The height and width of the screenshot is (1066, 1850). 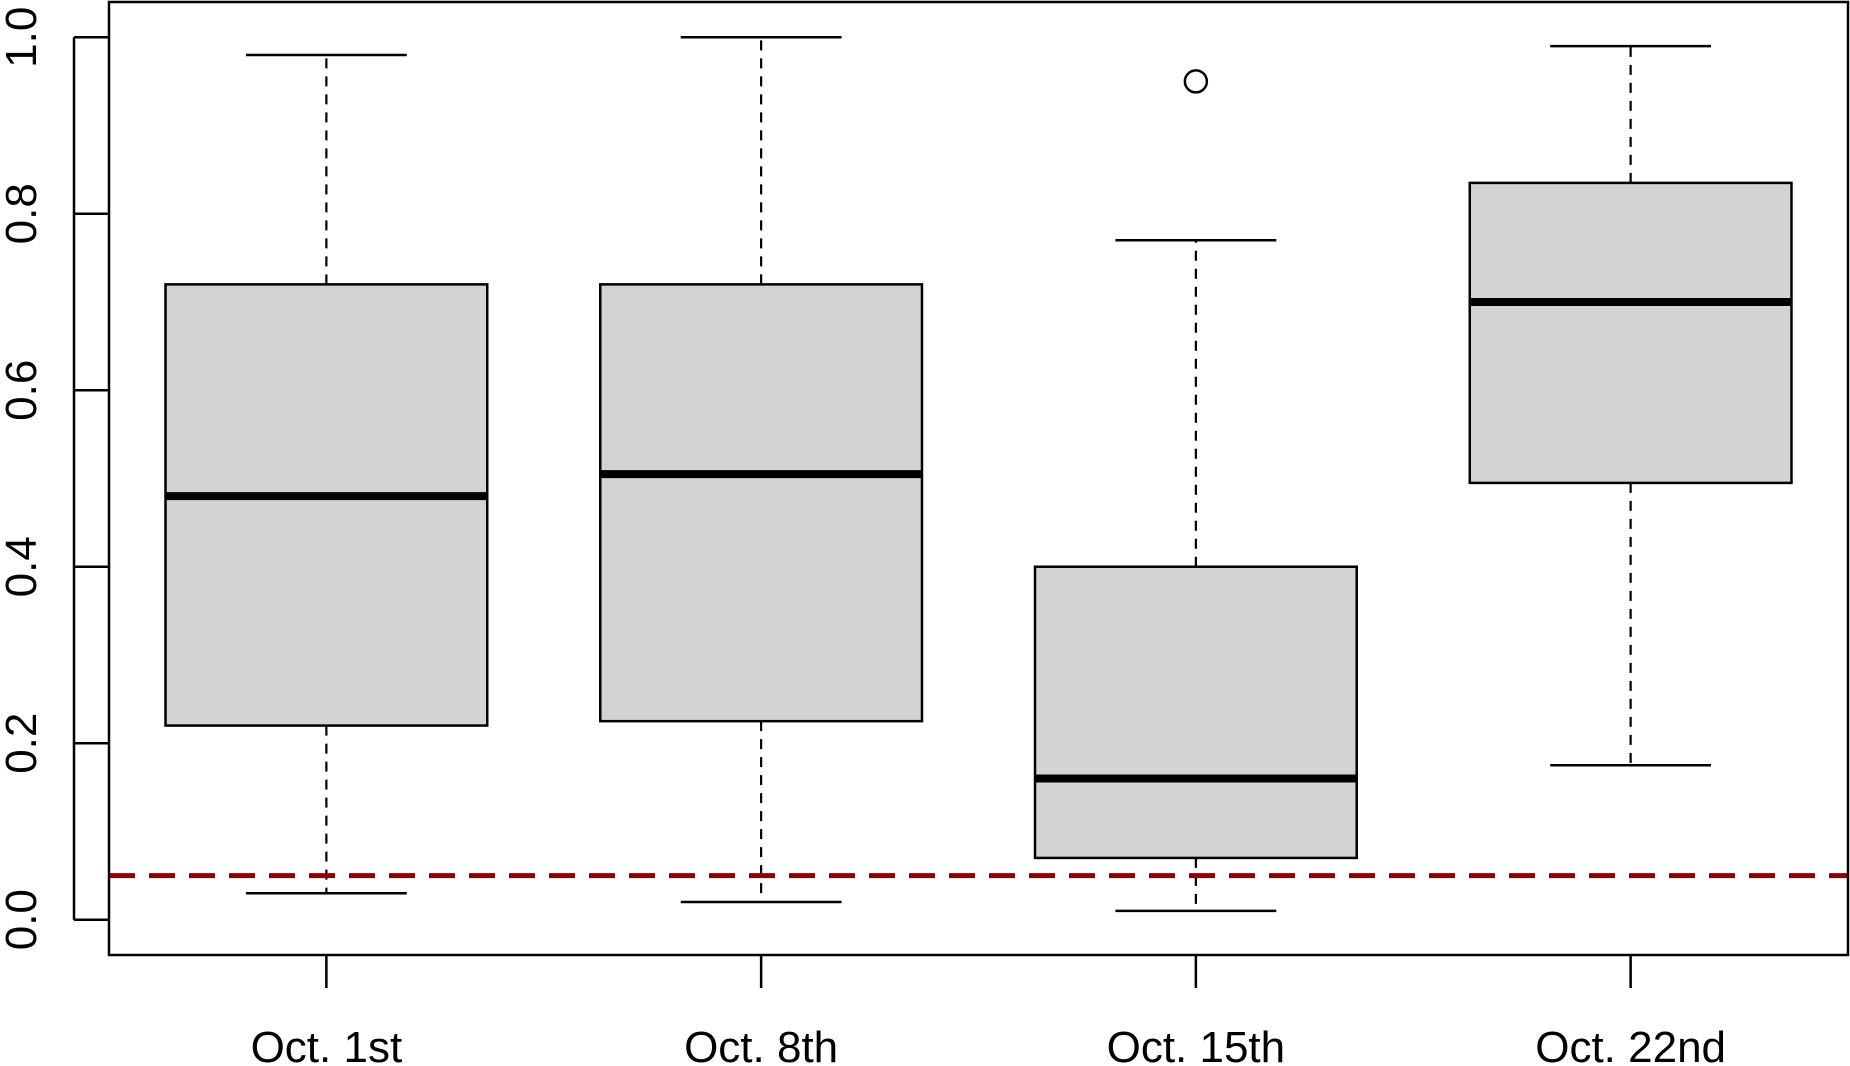 I want to click on y-tick-label: 0.6, so click(x=23, y=390).